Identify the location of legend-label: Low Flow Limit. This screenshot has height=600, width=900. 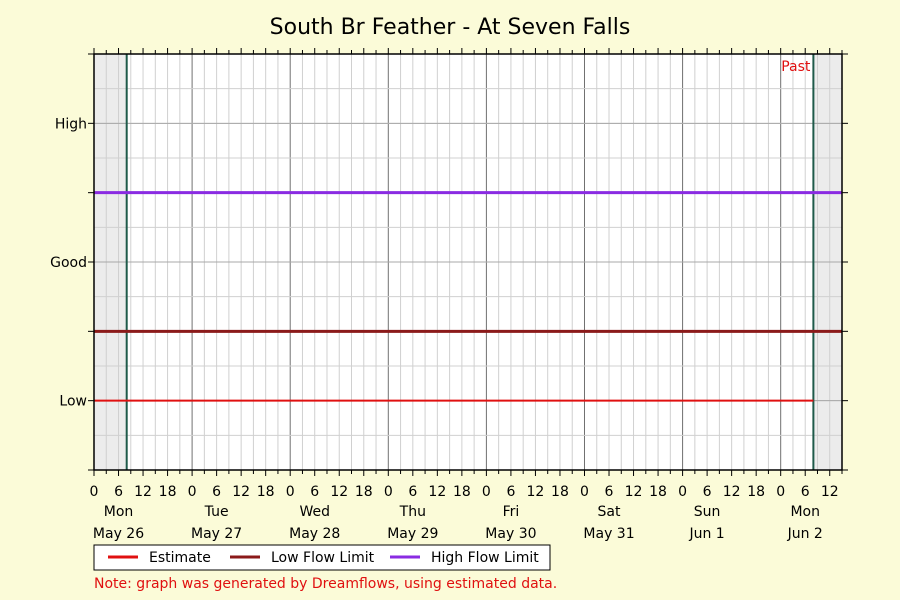
(323, 558).